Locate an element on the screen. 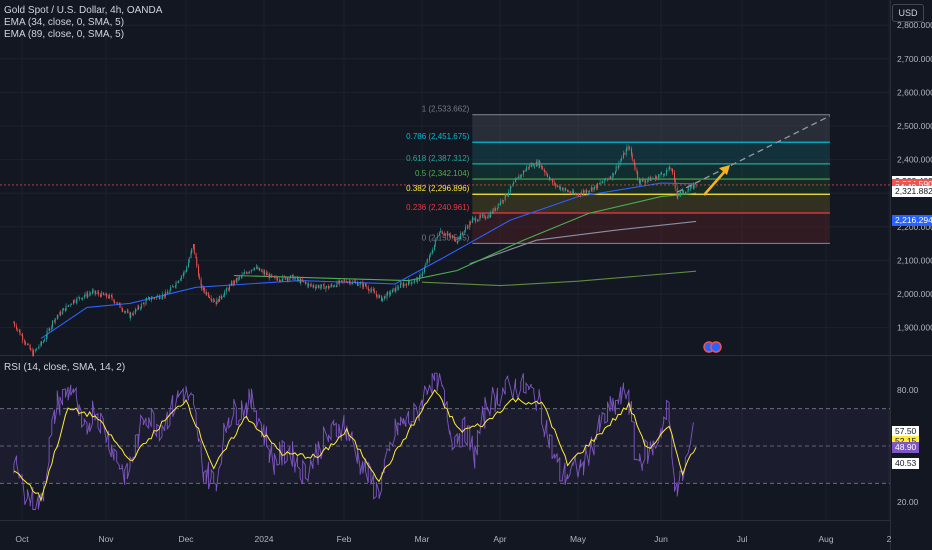  fib-level-label: 1 (2,533.662) is located at coordinates (446, 109).